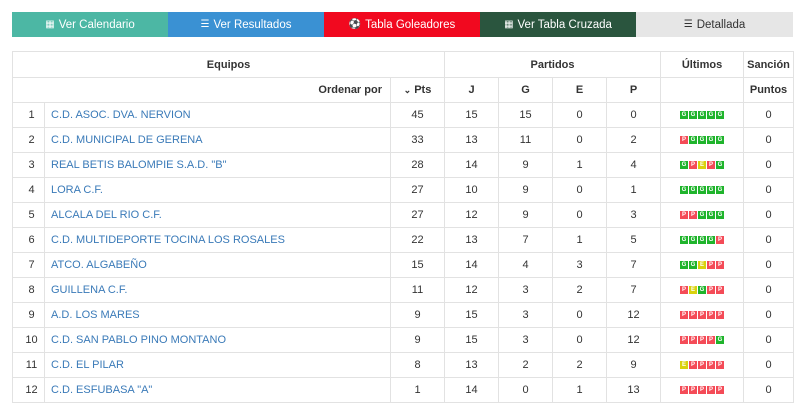 Image resolution: width=800 pixels, height=404 pixels. I want to click on tab-label: Ver Resultados, so click(252, 24).